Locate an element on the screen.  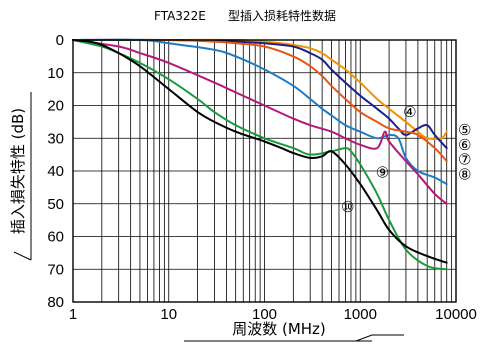
series-label: ⑨ is located at coordinates (382, 173).